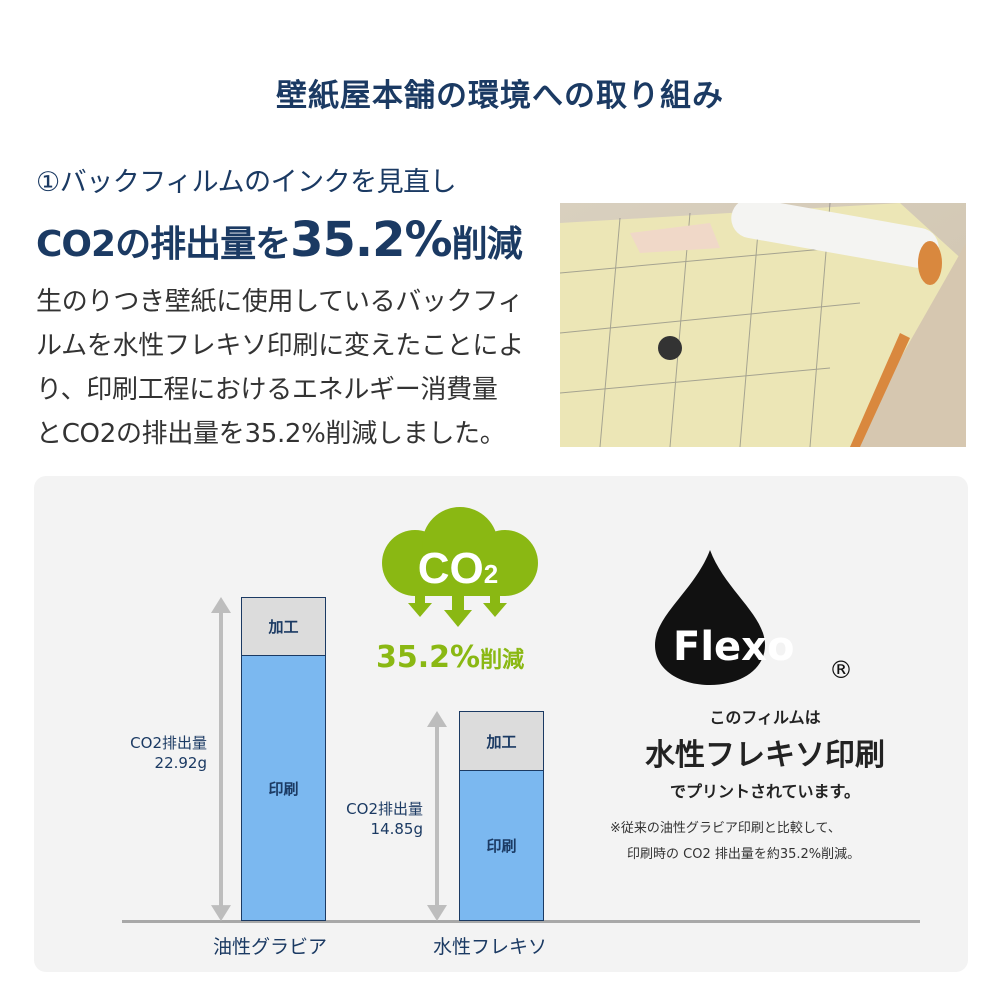 This screenshot has height=1000, width=1000. Describe the element at coordinates (725, 828) in the screenshot. I see `flexo-note1: ※従来の油性グラビア印刷と比較して、` at that location.